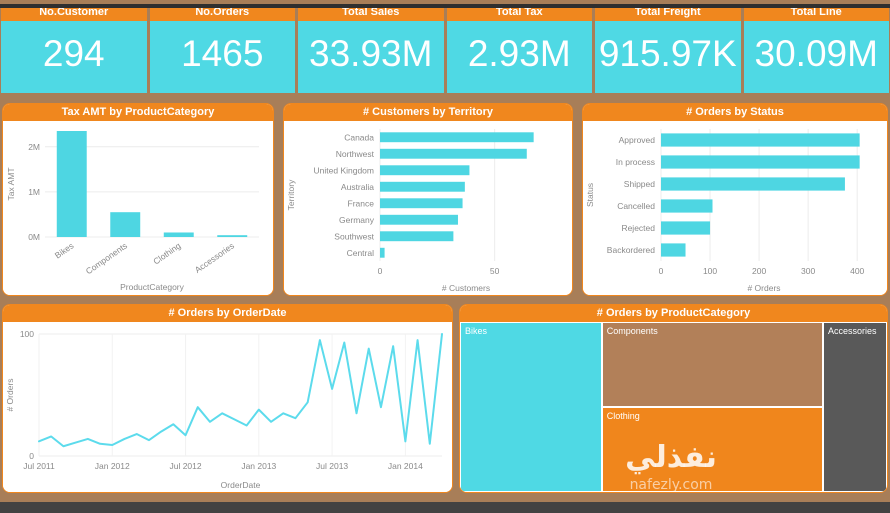 Image resolution: width=890 pixels, height=513 pixels. I want to click on kpi-value: 915.97K, so click(668, 57).